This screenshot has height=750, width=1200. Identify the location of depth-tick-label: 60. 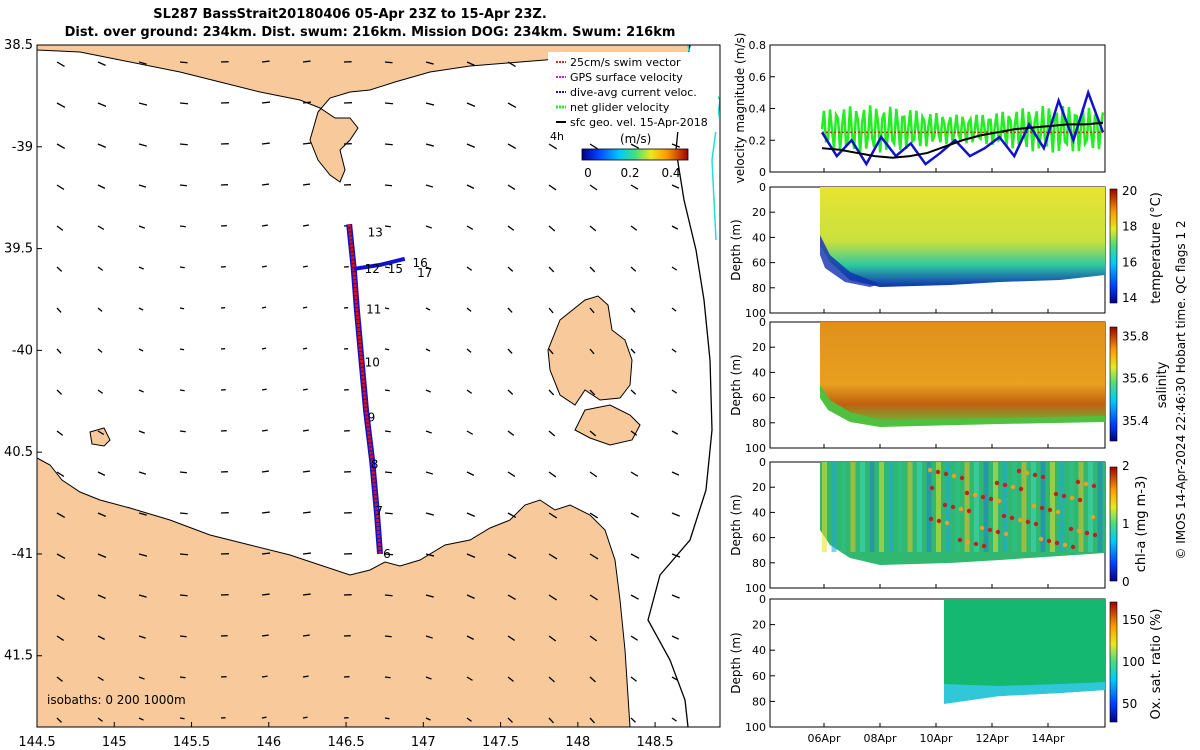
(759, 676).